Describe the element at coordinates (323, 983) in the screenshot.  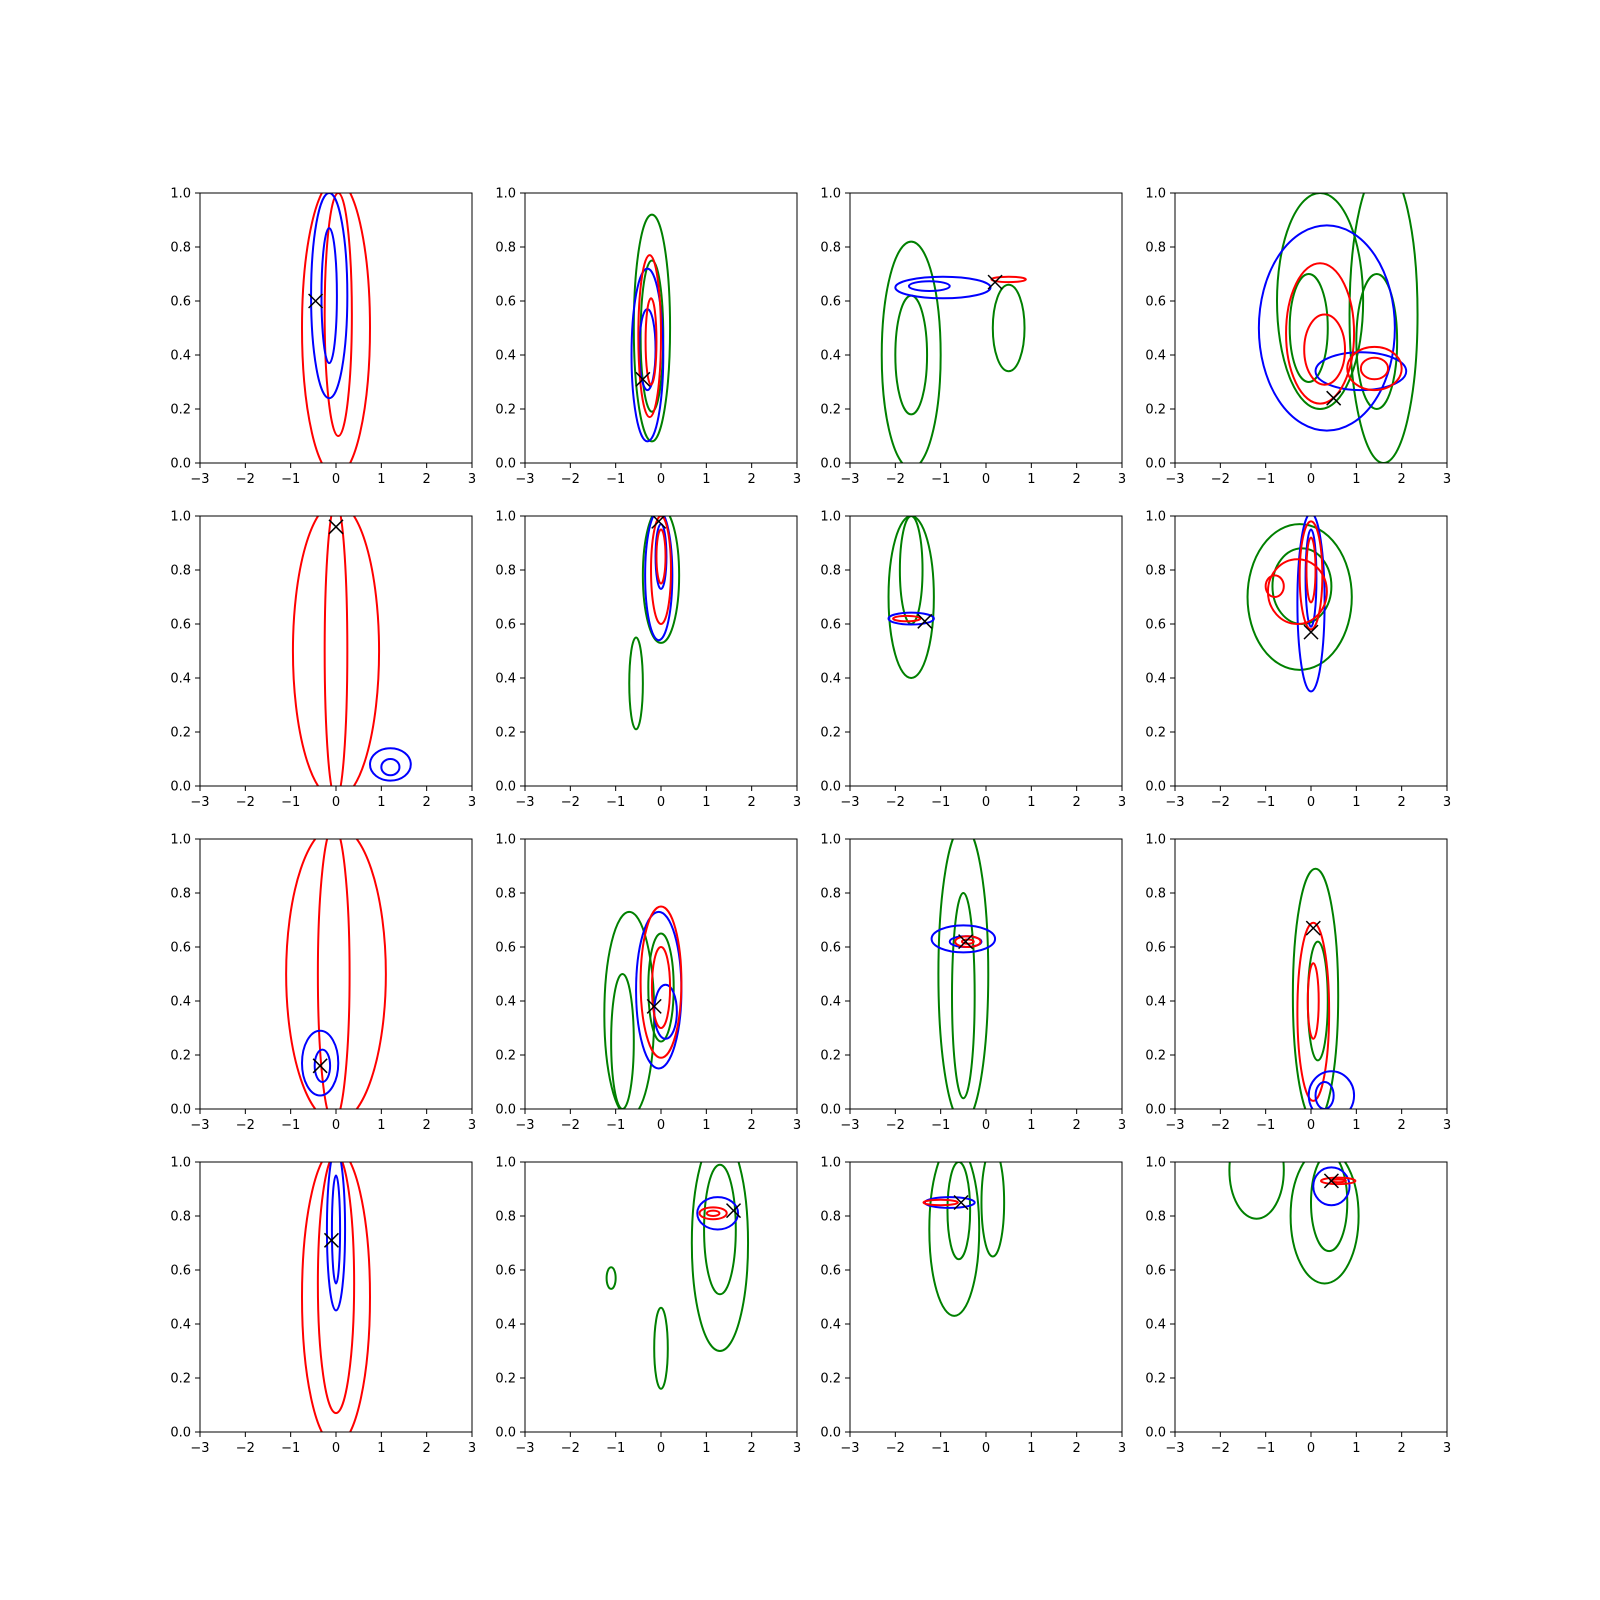
I see `subplot-r2-c0: −3 −2 −1 0 1 2 3 0.0 0.2 0.4 0.6 0.8 1.0` at that location.